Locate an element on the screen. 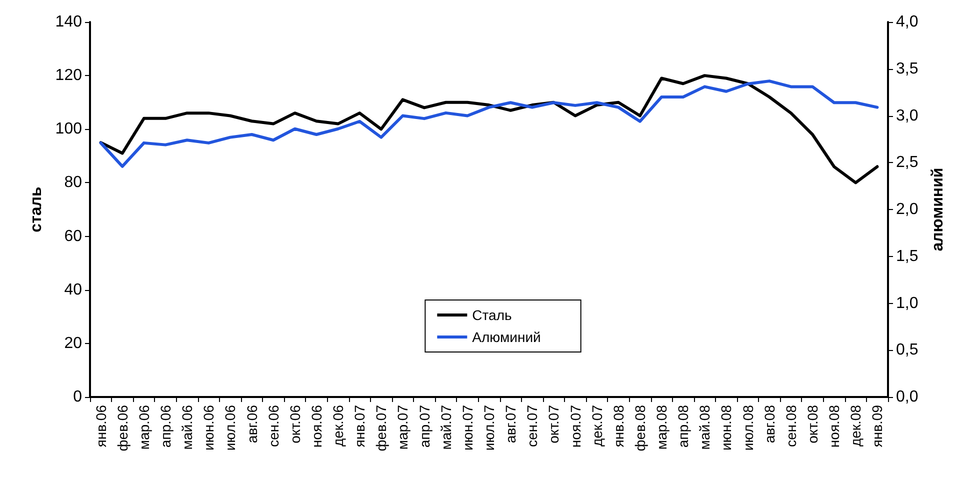 The image size is (978, 477). legend-label: Алюминий is located at coordinates (506, 337).